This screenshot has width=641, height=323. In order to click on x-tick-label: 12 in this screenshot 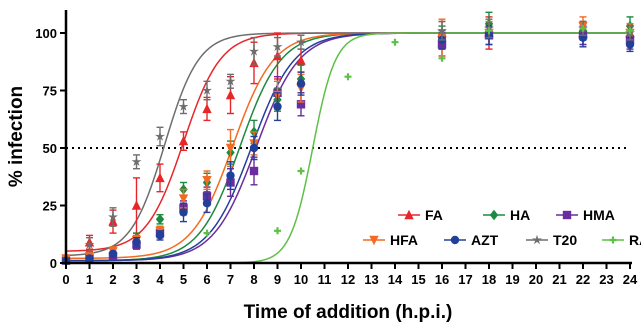, I will do `click(348, 279)`.